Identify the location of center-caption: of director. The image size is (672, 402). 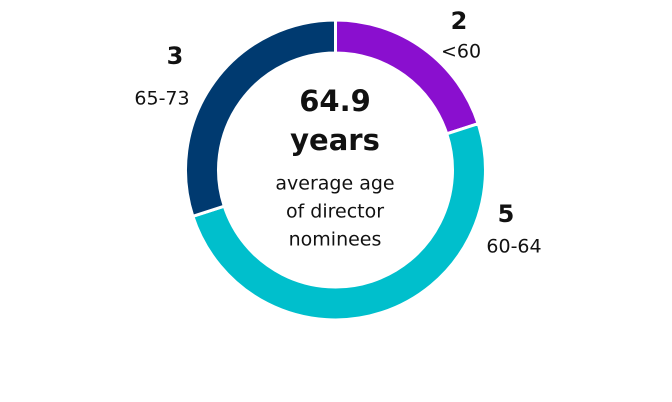
(335, 212).